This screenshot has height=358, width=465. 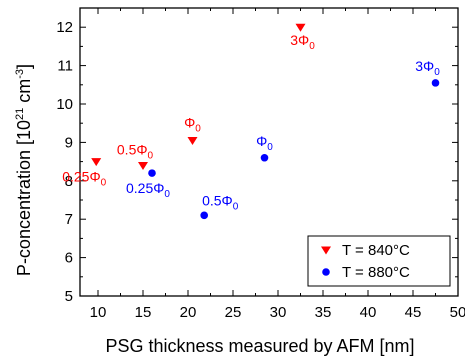 I want to click on x-tick-label: 10, so click(x=98, y=312).